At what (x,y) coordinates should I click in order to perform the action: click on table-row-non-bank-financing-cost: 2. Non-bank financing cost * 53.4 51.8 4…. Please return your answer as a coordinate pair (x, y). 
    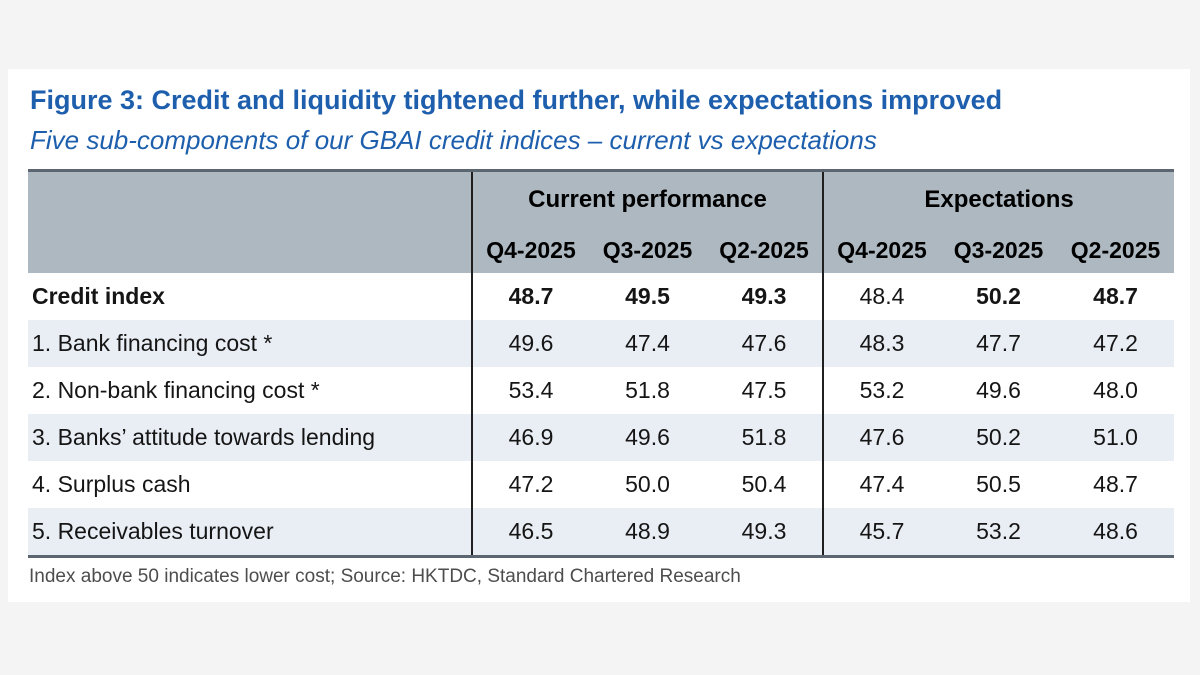
    Looking at the image, I should click on (601, 390).